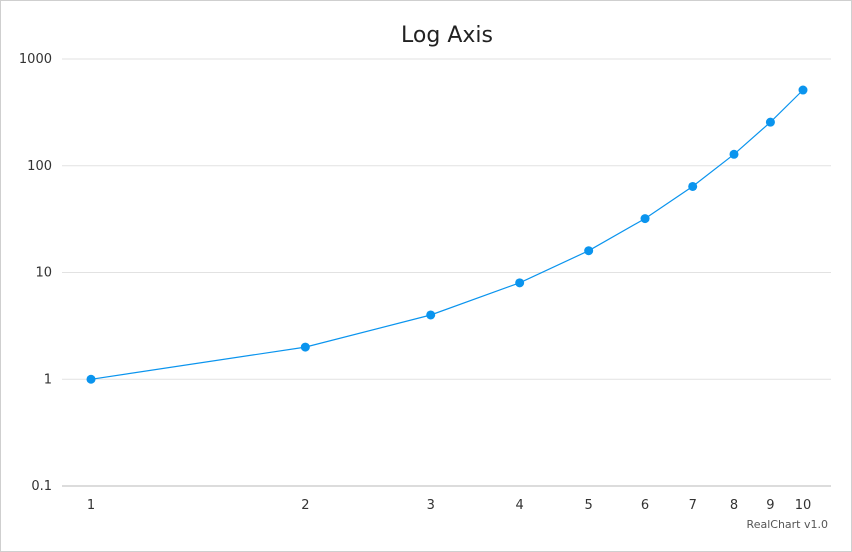  Describe the element at coordinates (305, 505) in the screenshot. I see `x-tick-label: 2` at that location.